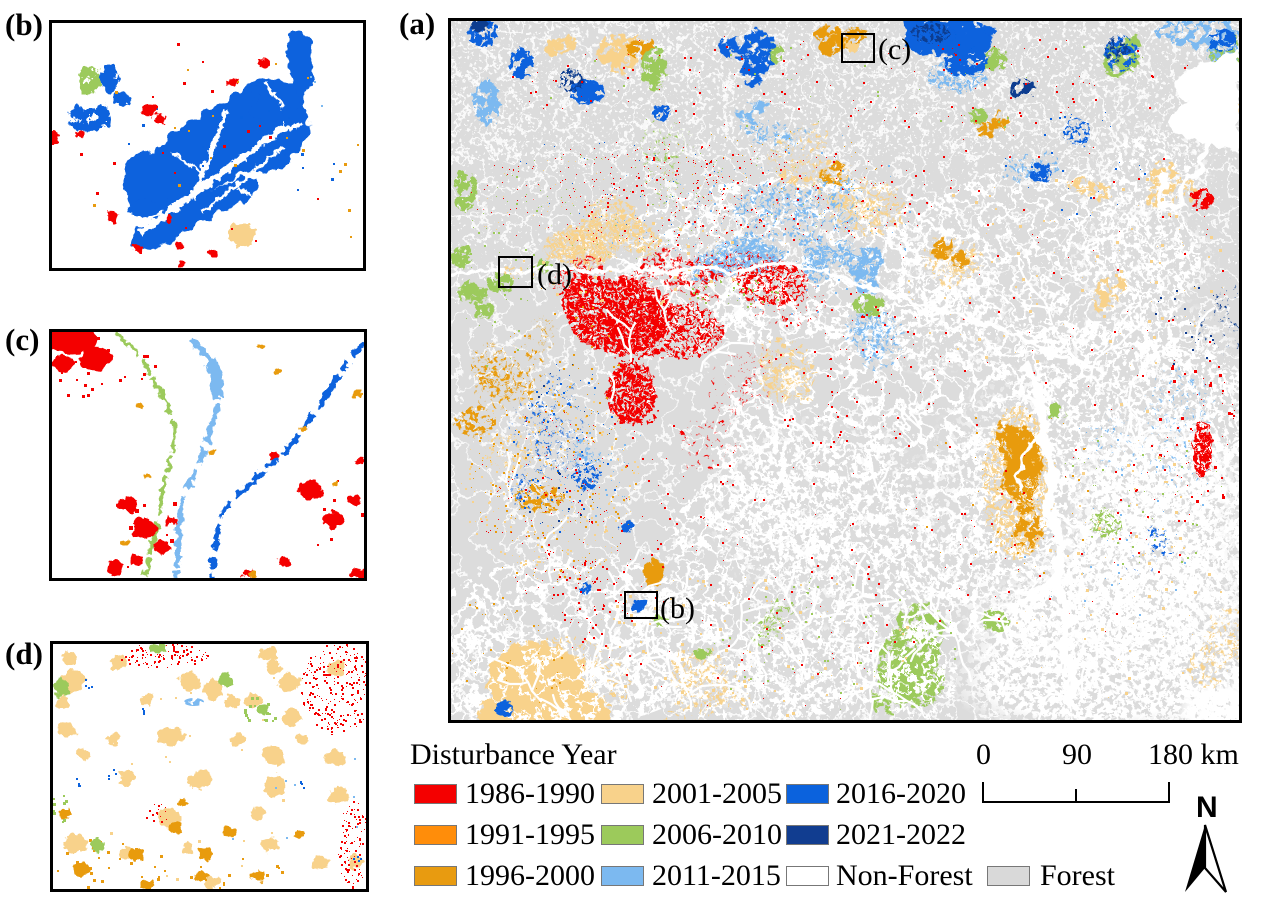 This screenshot has width=1268, height=907. Describe the element at coordinates (677, 608) in the screenshot. I see `svg-text: (b)` at that location.